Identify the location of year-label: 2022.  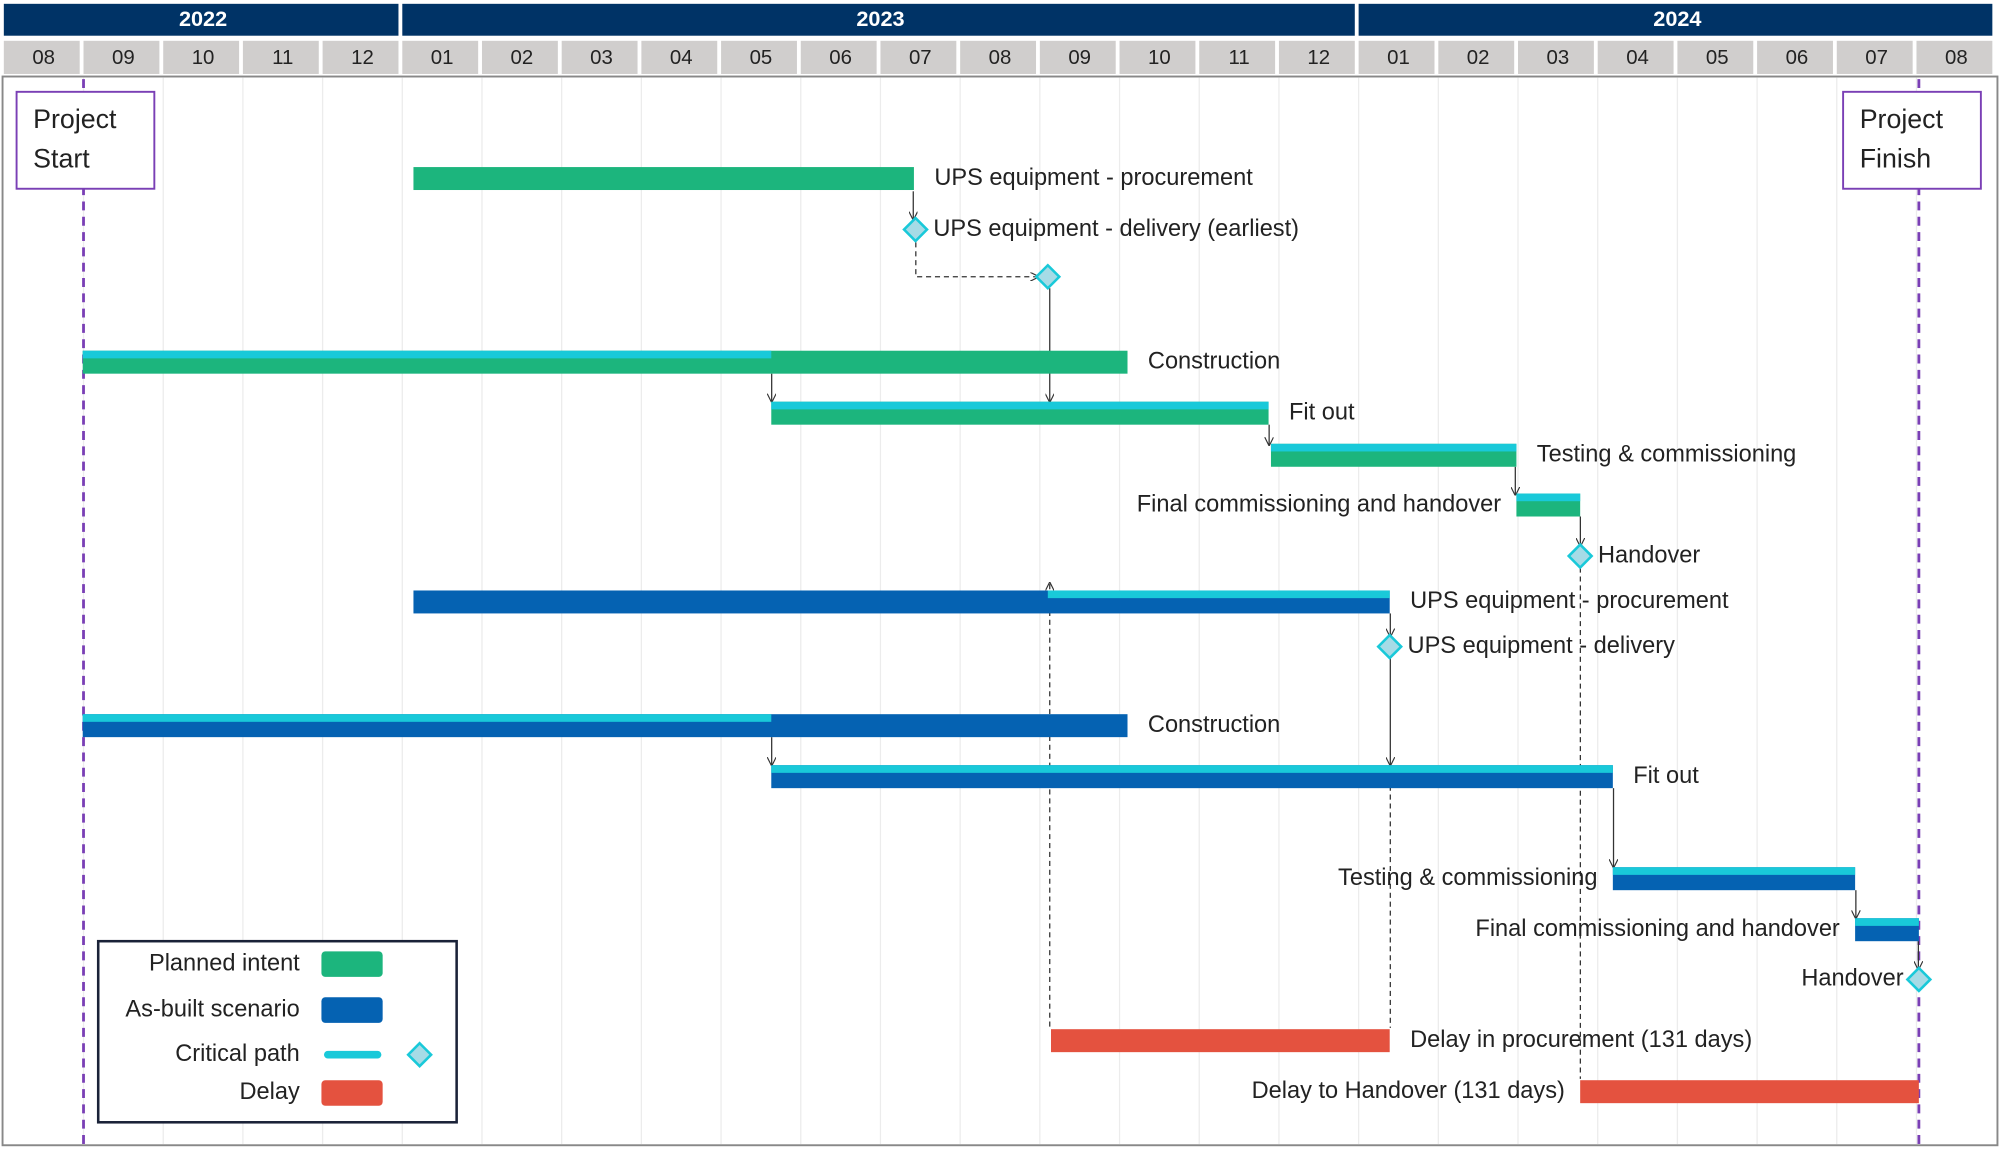
(203, 18).